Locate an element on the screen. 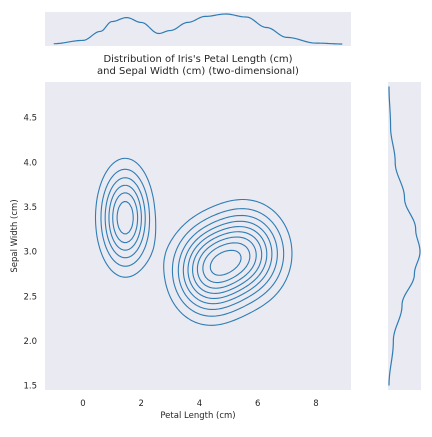  y-tick-label: 2.5 is located at coordinates (30, 297).